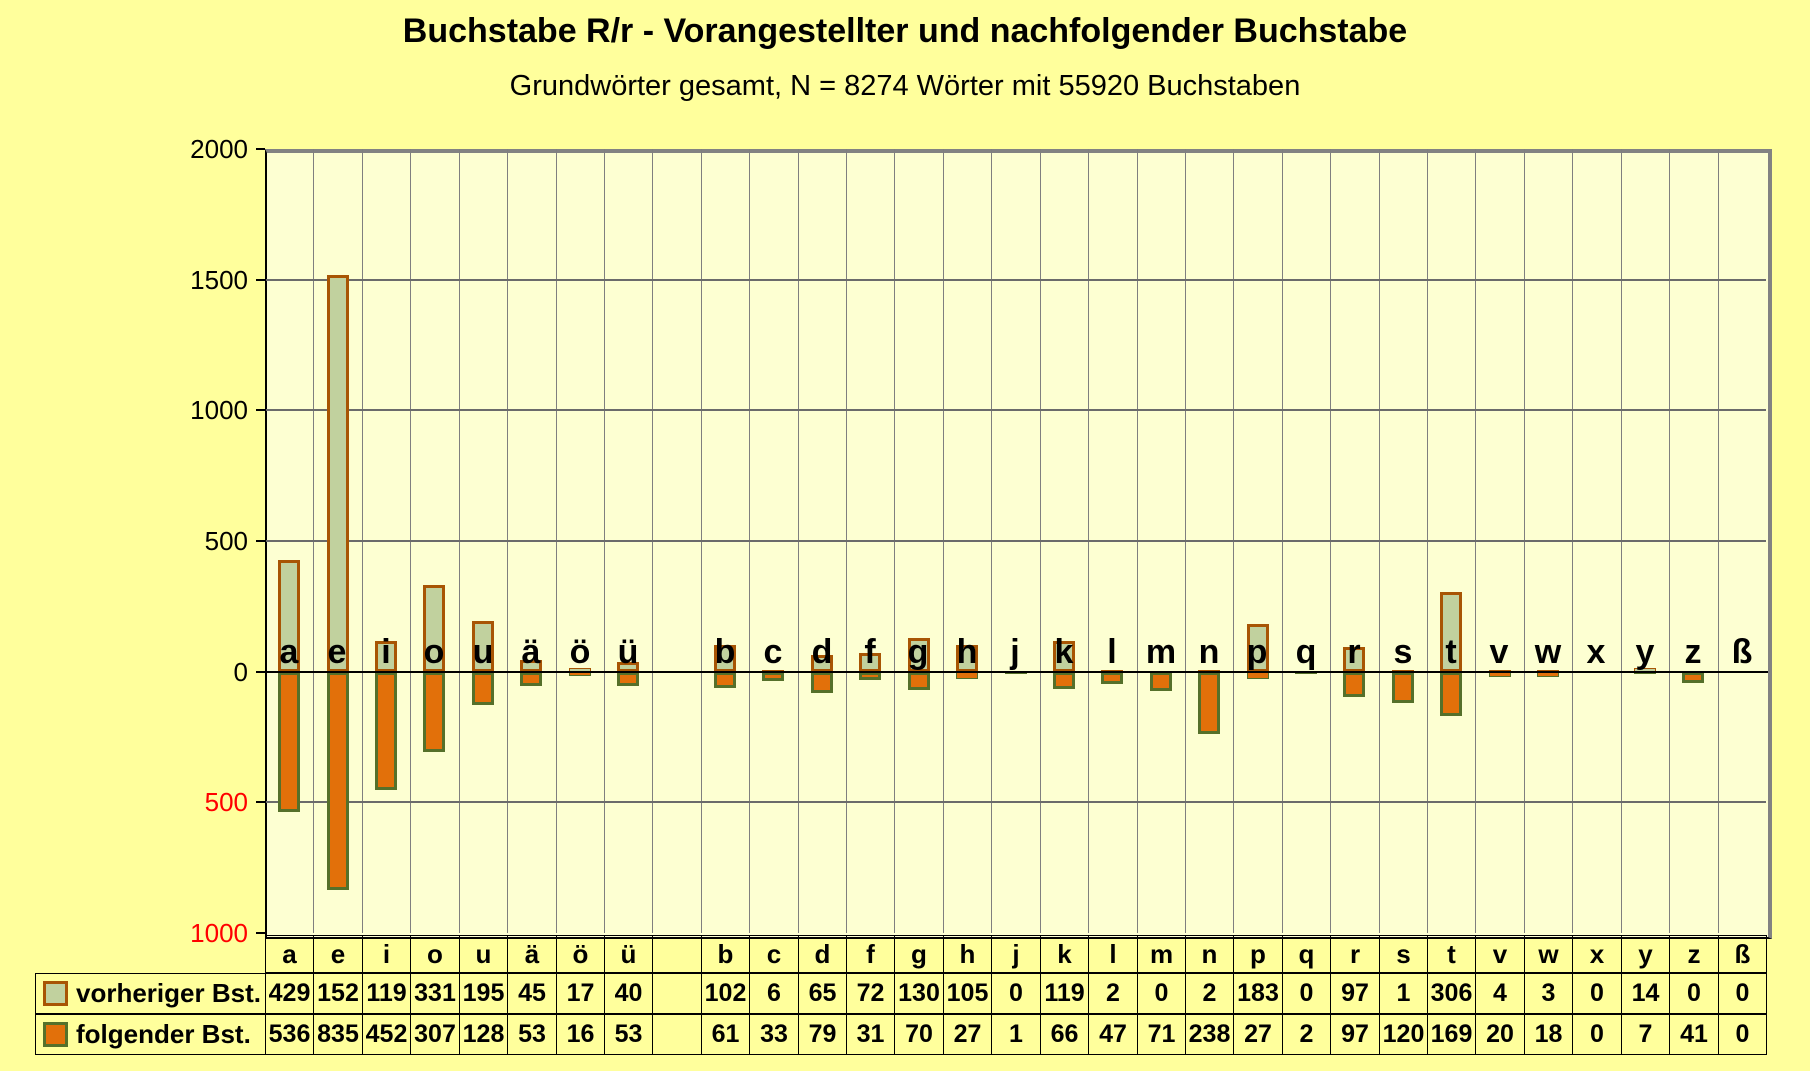 The image size is (1810, 1071). Describe the element at coordinates (1064, 954) in the screenshot. I see `table-header-cell: k` at that location.